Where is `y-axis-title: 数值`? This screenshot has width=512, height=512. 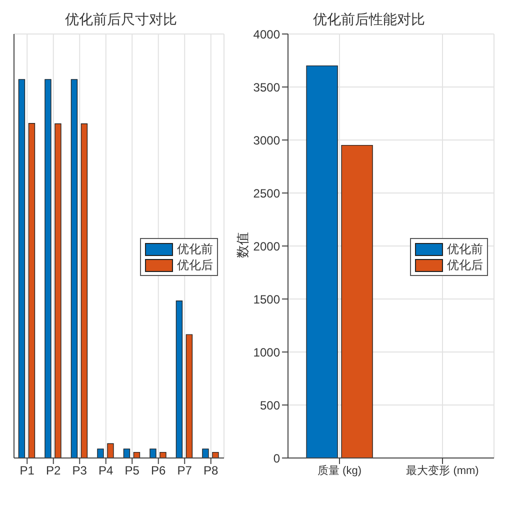
y-axis-title: 数值 is located at coordinates (242, 244).